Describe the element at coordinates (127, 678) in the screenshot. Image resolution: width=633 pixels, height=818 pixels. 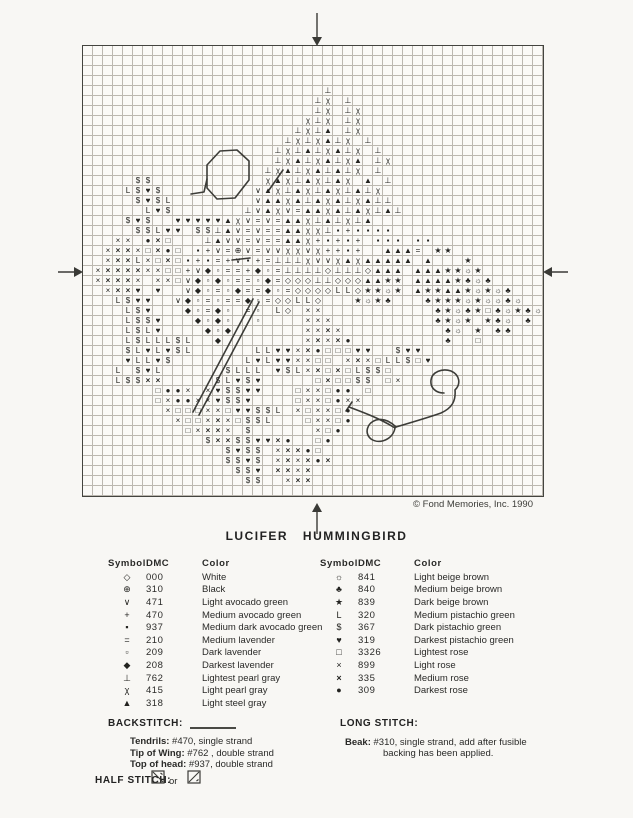
I see `legend-symbol: ⊥` at that location.